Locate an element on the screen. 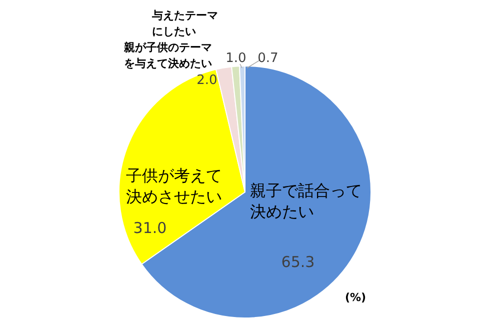  data-label: 0.7 is located at coordinates (268, 58).